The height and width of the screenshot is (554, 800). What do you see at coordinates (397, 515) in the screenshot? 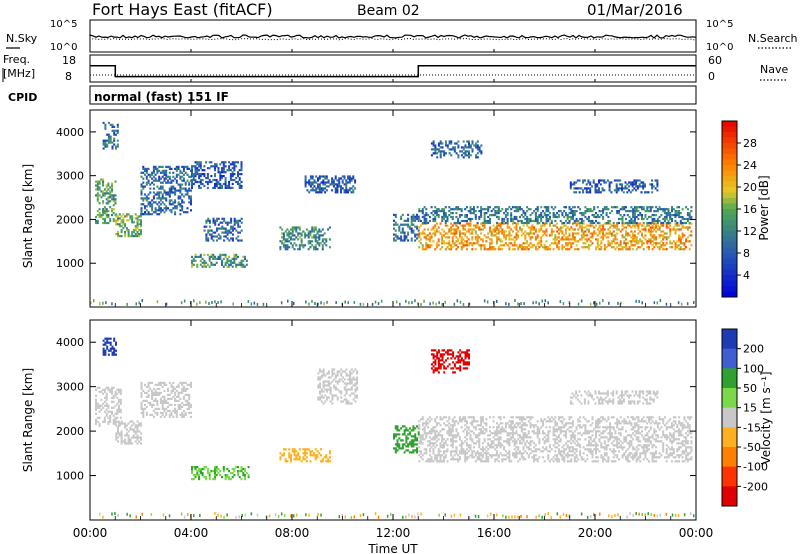
I see `velocity-near-range-scatter` at bounding box center [397, 515].